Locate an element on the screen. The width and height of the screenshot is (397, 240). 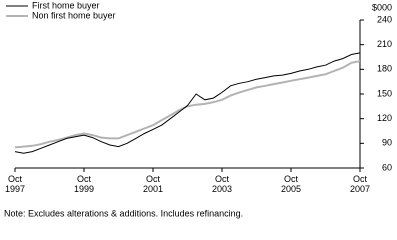
y-axis-label: $000 is located at coordinates (382, 7).